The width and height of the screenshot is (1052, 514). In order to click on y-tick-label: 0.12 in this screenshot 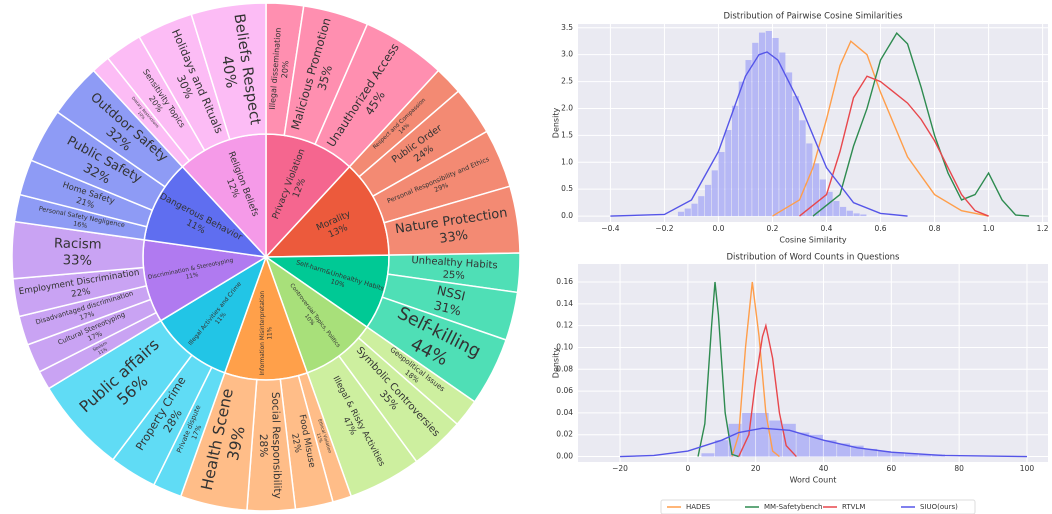, I will do `click(564, 325)`.